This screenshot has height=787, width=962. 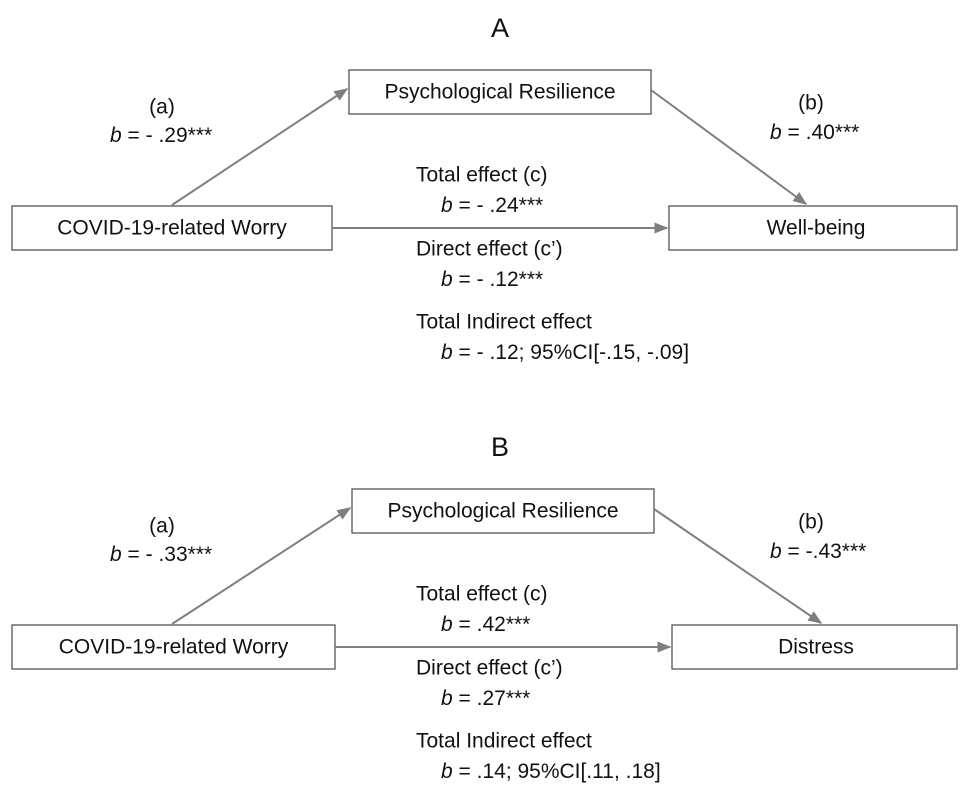 I want to click on total-effect-coefficient: b = .42***, so click(x=485, y=624).